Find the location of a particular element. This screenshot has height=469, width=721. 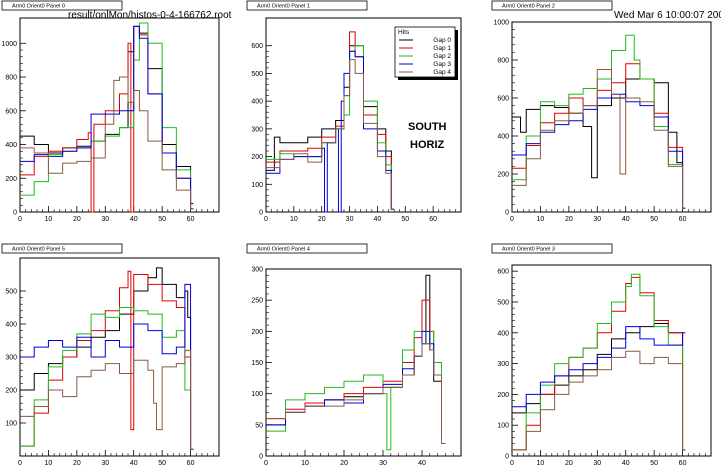

legend-label: Gap 2 is located at coordinates (442, 56).